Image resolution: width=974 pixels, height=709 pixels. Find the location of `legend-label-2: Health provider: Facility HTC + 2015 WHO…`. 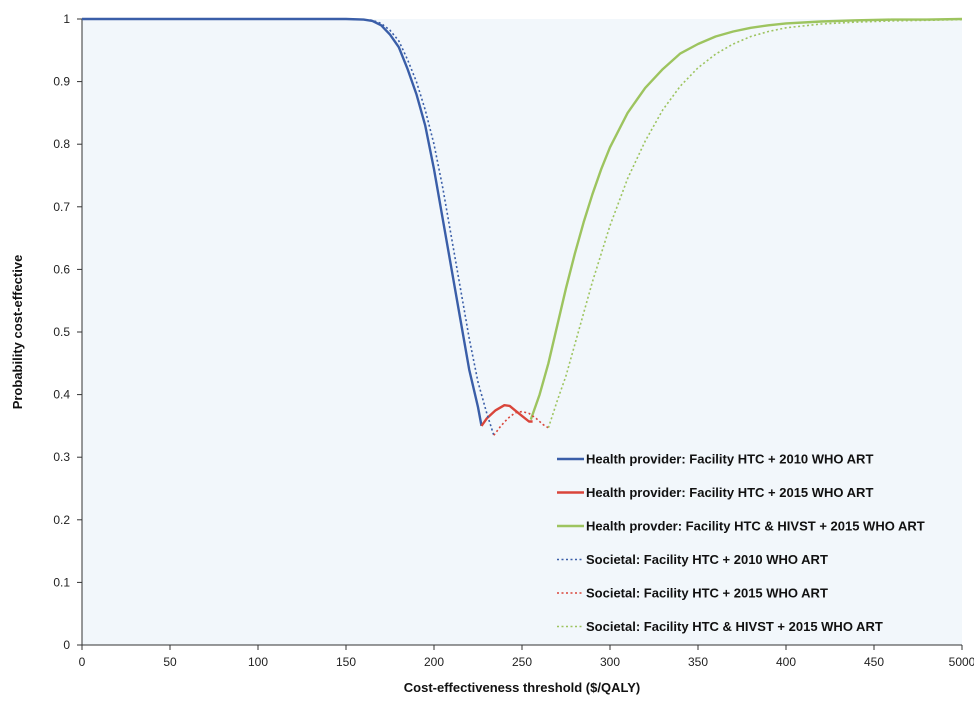

legend-label-2: Health provider: Facility HTC + 2015 WHO… is located at coordinates (729, 492).